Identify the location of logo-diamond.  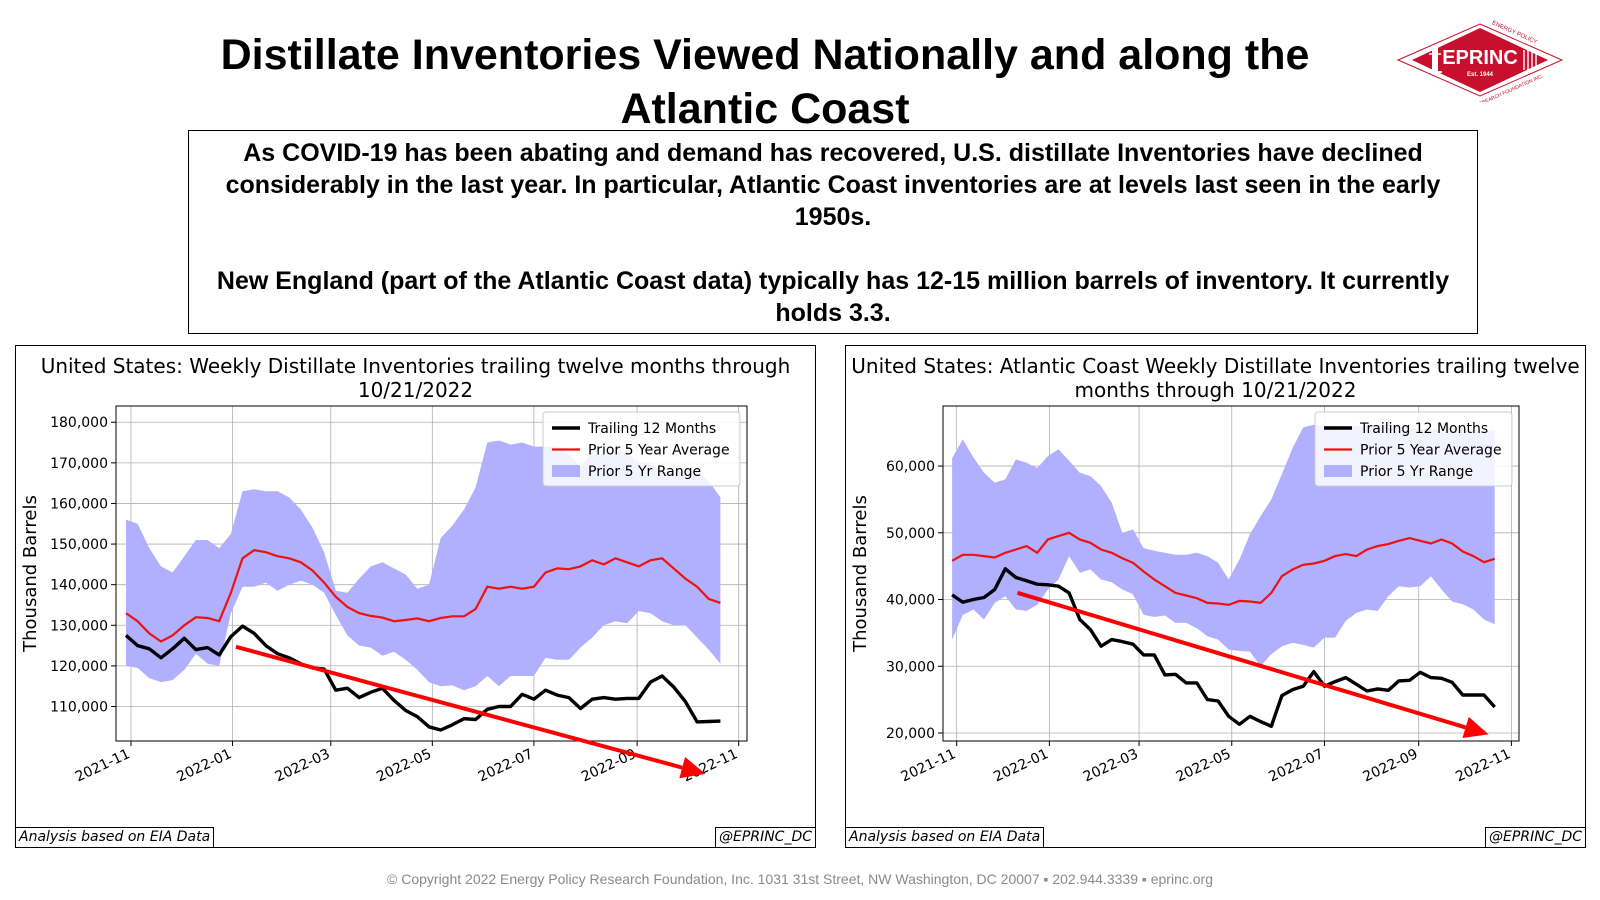
(1480, 60).